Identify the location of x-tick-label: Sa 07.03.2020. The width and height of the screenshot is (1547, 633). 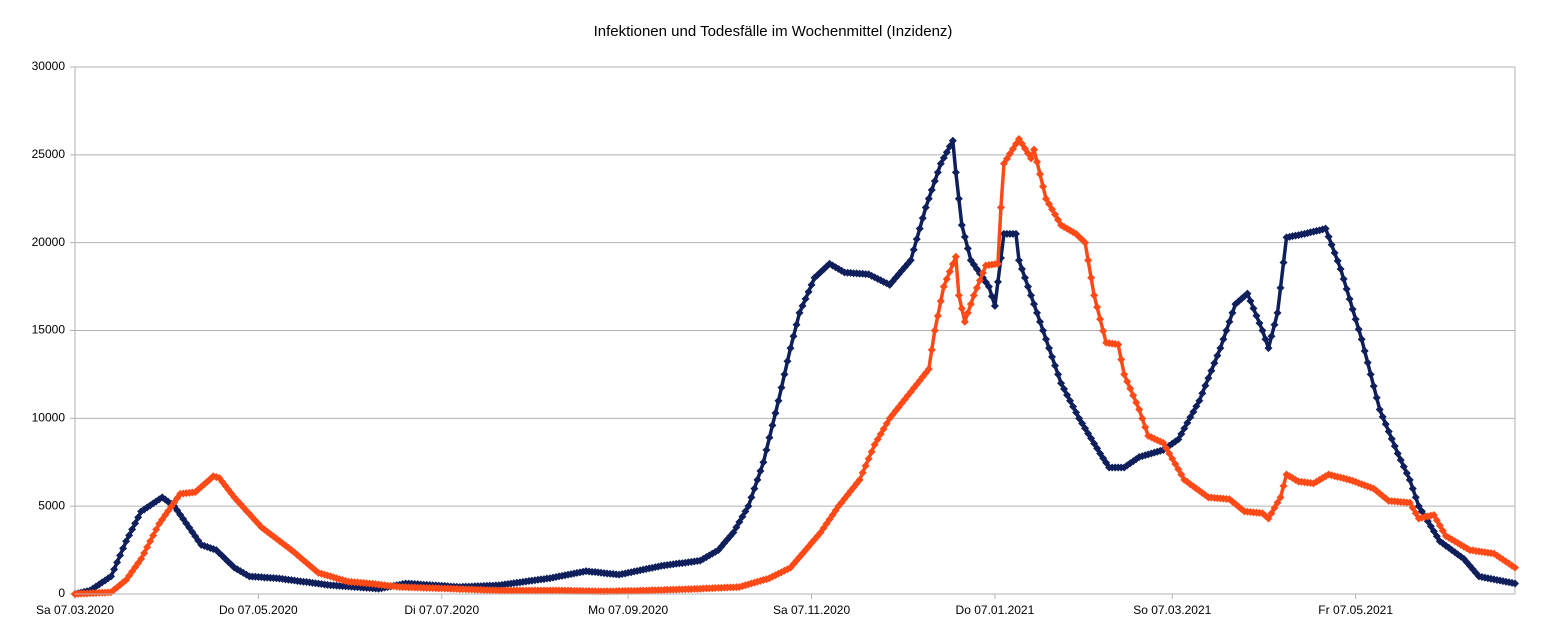
(75, 610).